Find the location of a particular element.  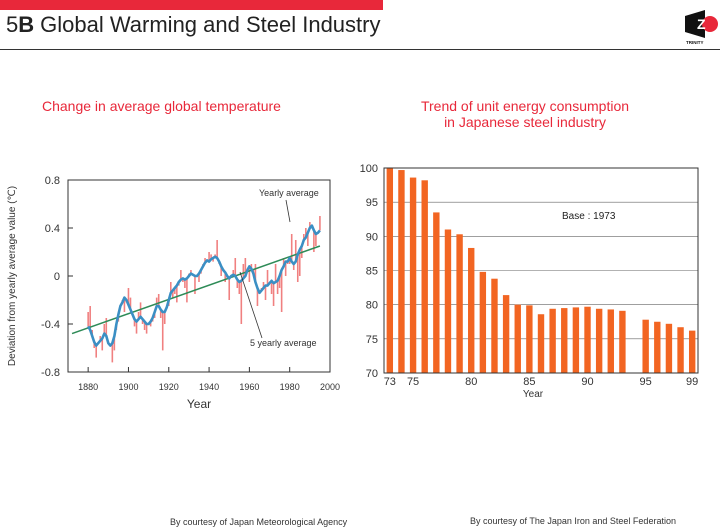

energy-y-tick-label: 70 is located at coordinates (372, 374).